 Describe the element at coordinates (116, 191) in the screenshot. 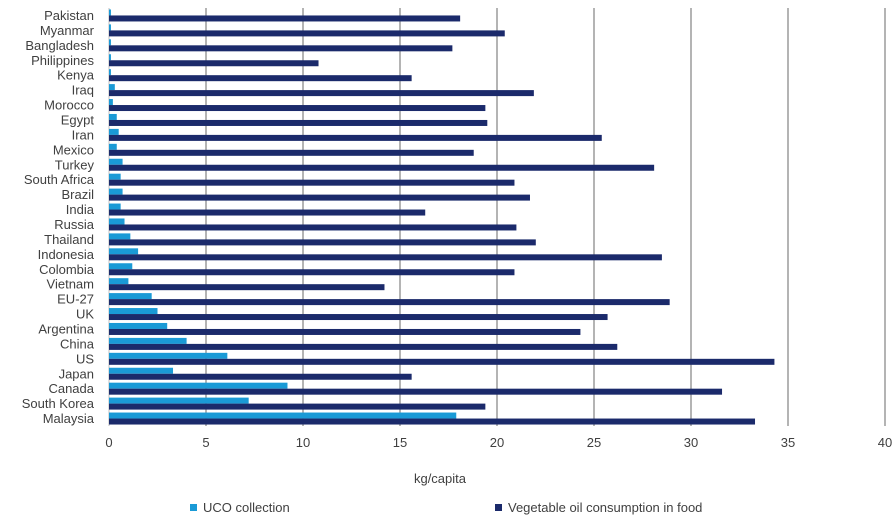

I see `bar-uco-brazil` at that location.